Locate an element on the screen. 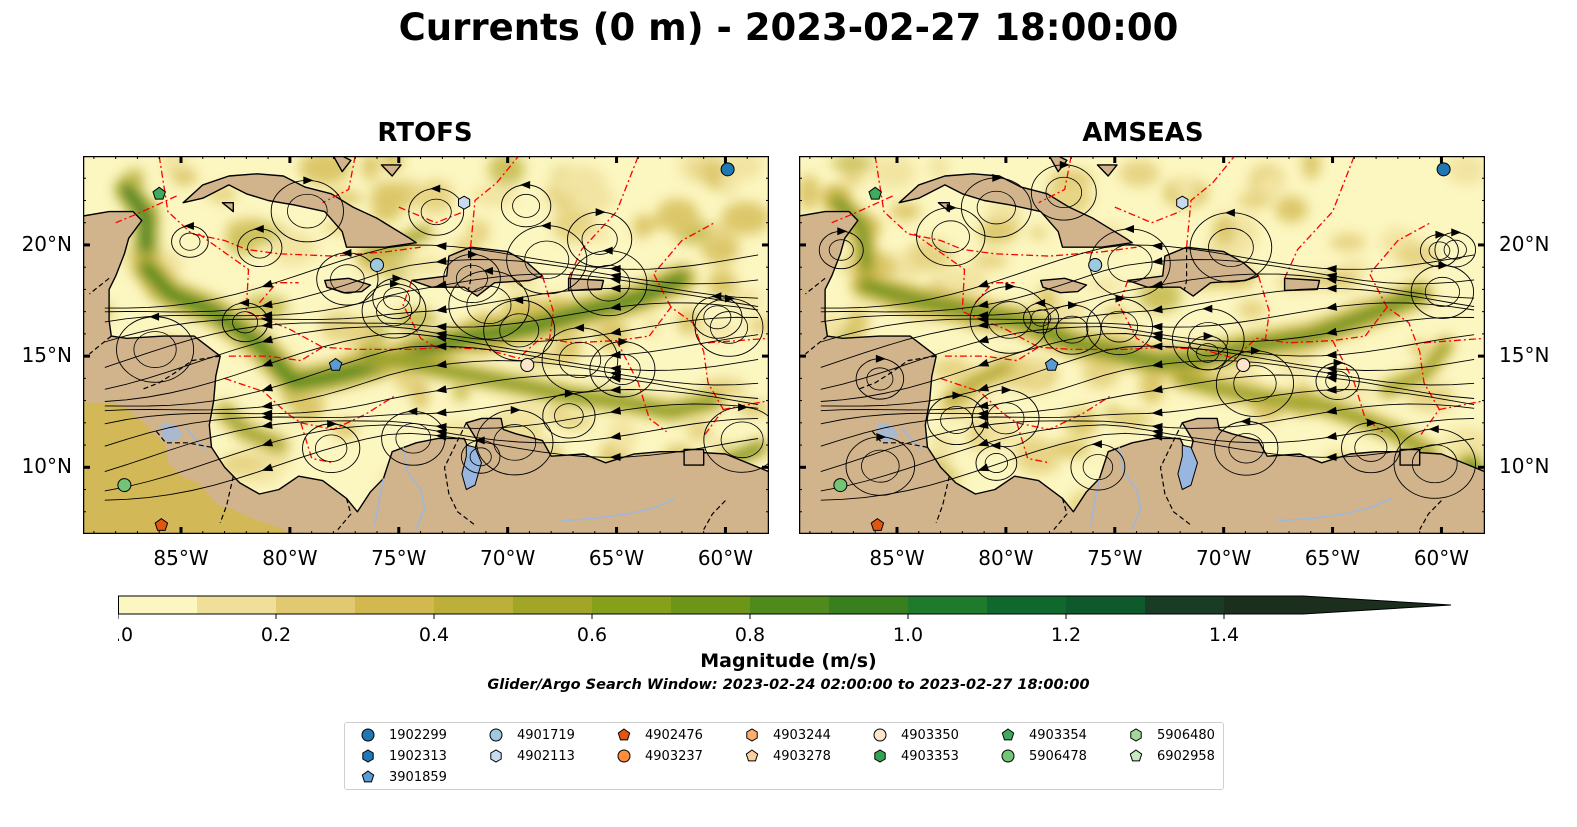 This screenshot has width=1577, height=827. colorbar-label: Magnitude (m/s) is located at coordinates (788, 661).